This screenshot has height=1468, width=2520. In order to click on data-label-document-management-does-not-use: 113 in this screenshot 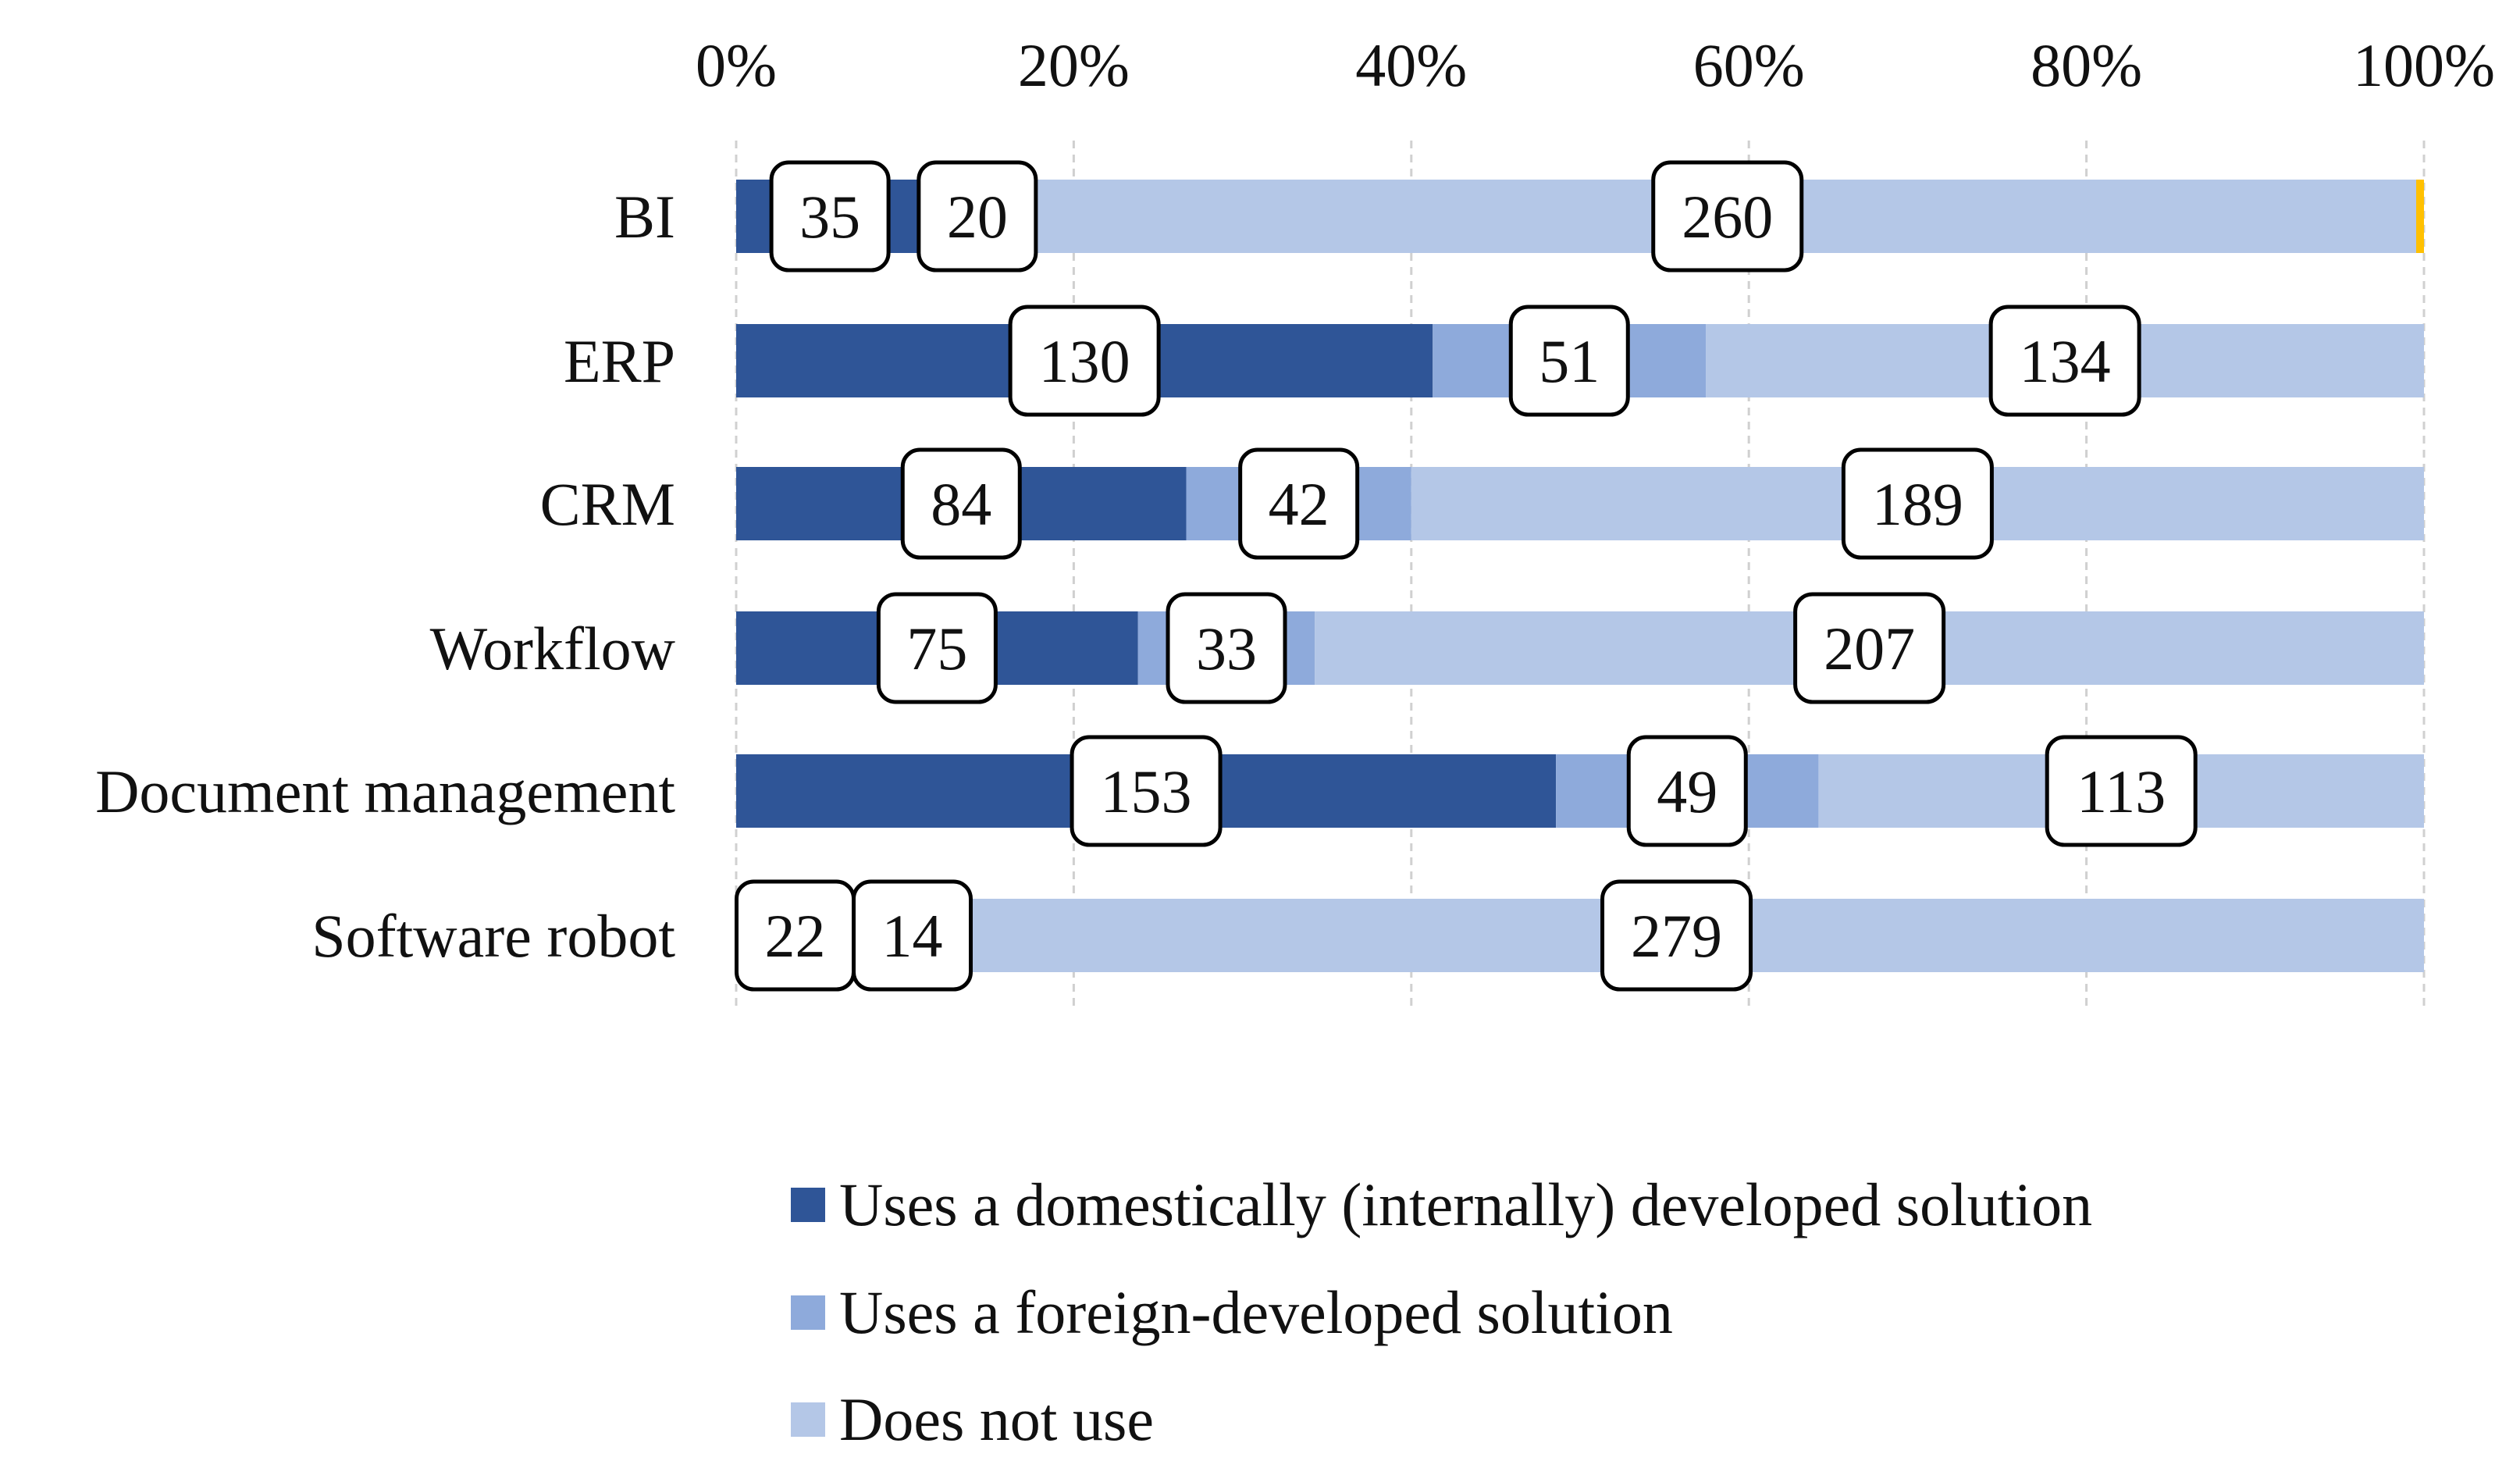, I will do `click(2121, 791)`.